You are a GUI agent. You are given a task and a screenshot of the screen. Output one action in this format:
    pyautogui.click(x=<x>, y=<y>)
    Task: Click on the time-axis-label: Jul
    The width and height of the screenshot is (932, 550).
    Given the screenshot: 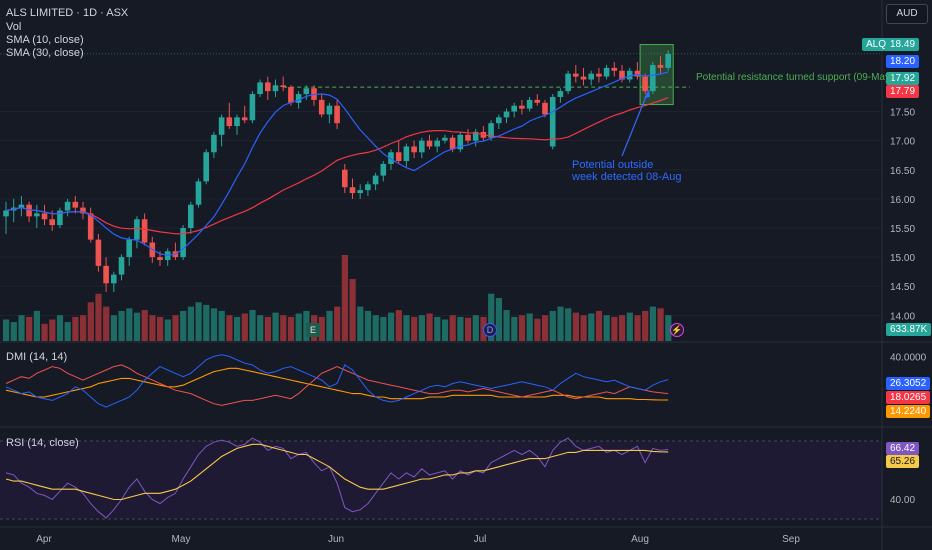 What is the action you would take?
    pyautogui.click(x=480, y=539)
    